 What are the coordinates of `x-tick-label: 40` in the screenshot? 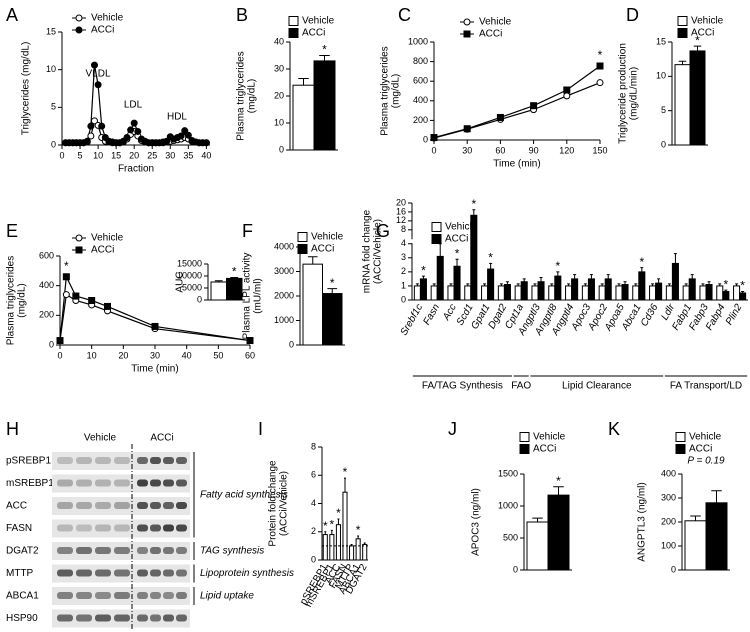 It's located at (187, 355).